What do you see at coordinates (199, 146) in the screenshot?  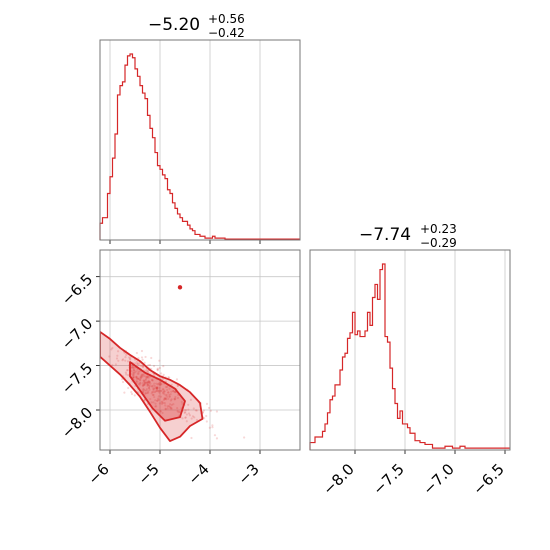 I see `histogram-steps` at bounding box center [199, 146].